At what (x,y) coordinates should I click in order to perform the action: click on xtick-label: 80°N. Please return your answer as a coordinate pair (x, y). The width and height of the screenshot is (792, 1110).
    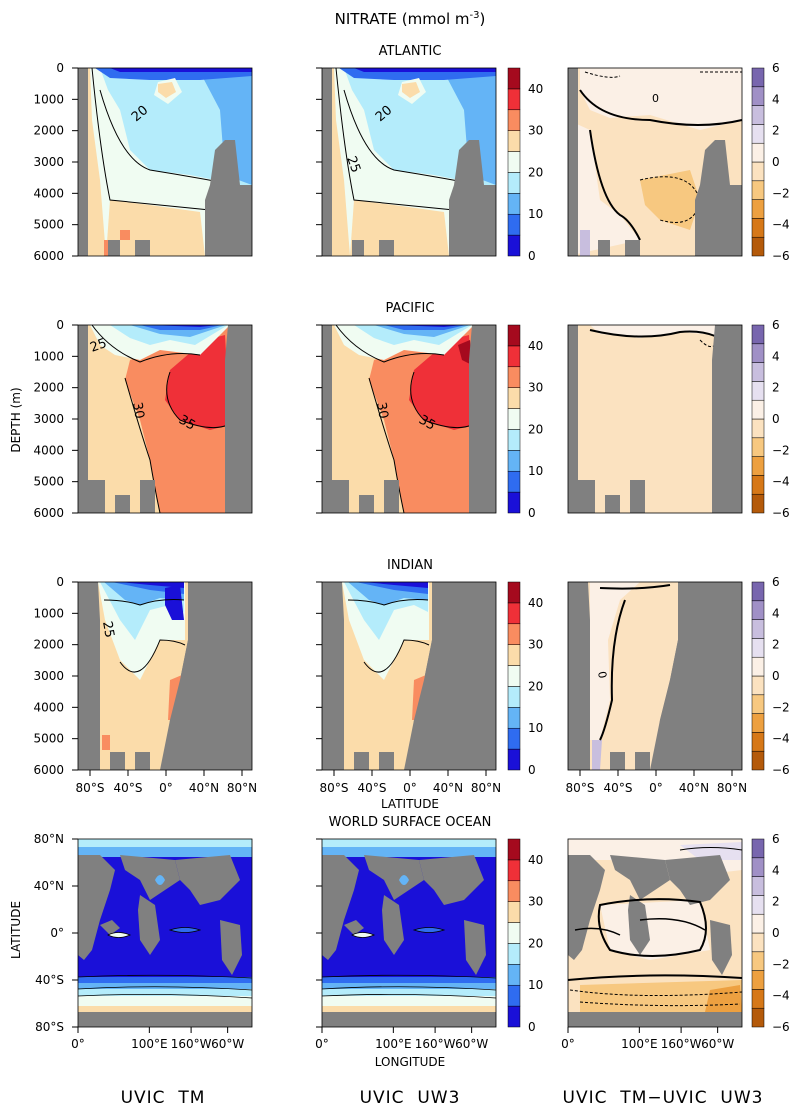
    Looking at the image, I should click on (732, 788).